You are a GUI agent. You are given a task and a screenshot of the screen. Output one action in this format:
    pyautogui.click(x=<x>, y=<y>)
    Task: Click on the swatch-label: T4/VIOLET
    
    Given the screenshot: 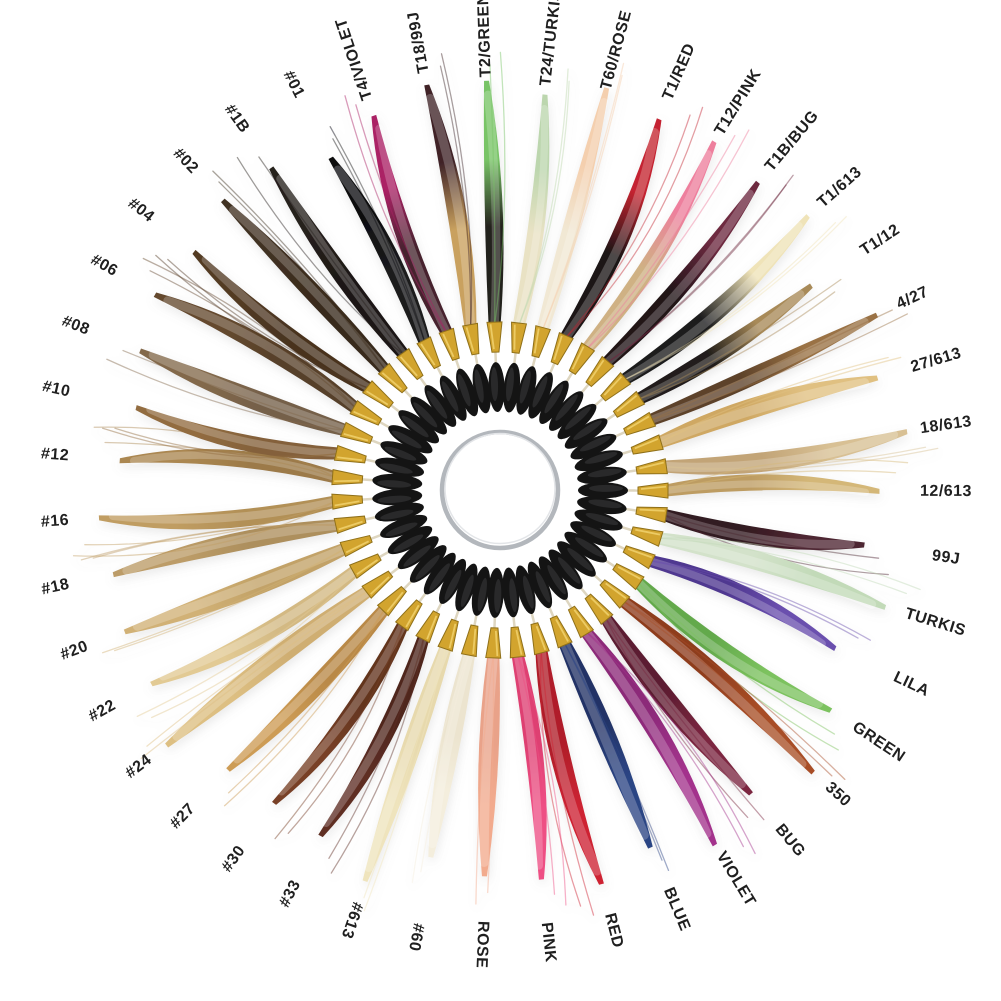 What is the action you would take?
    pyautogui.click(x=354, y=59)
    